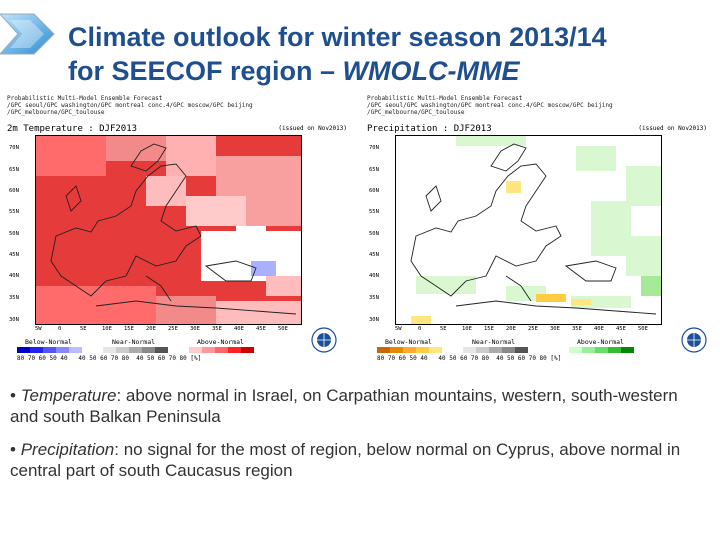  I want to click on arrow-logo-icon, so click(27, 34).